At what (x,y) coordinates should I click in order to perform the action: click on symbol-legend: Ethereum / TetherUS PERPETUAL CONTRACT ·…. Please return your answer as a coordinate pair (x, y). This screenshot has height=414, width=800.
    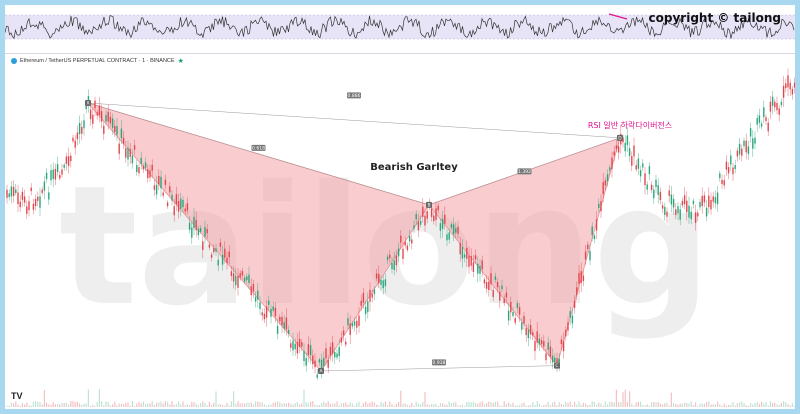
    Looking at the image, I should click on (97, 61).